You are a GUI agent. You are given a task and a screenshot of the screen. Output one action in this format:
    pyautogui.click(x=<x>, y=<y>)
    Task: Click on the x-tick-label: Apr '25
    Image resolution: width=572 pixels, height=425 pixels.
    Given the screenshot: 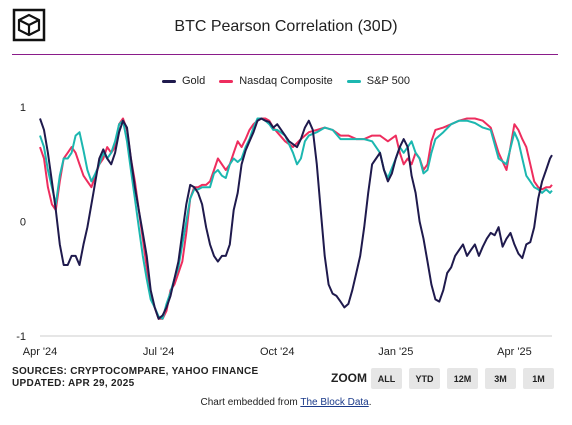 What is the action you would take?
    pyautogui.click(x=514, y=352)
    